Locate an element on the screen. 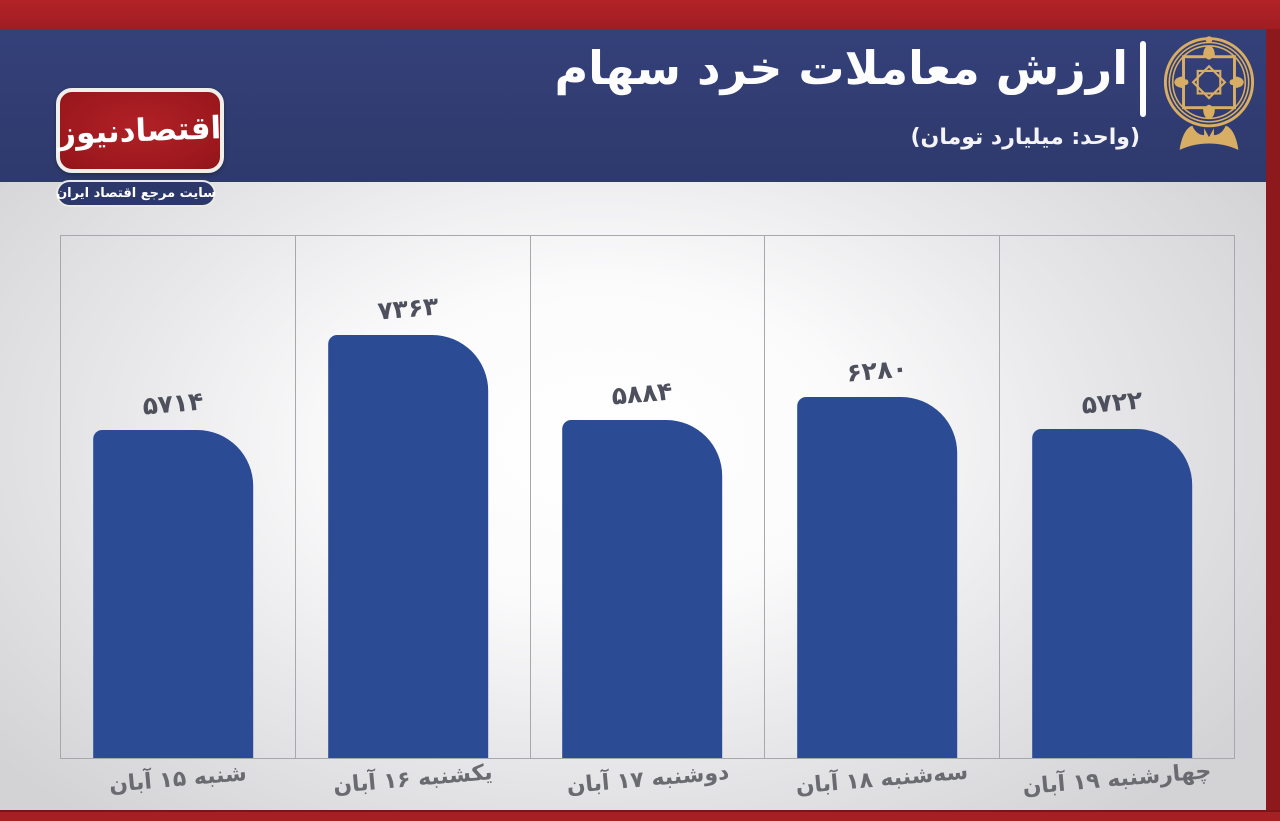  bar-value-label: ۵۸۸۴ is located at coordinates (642, 393).